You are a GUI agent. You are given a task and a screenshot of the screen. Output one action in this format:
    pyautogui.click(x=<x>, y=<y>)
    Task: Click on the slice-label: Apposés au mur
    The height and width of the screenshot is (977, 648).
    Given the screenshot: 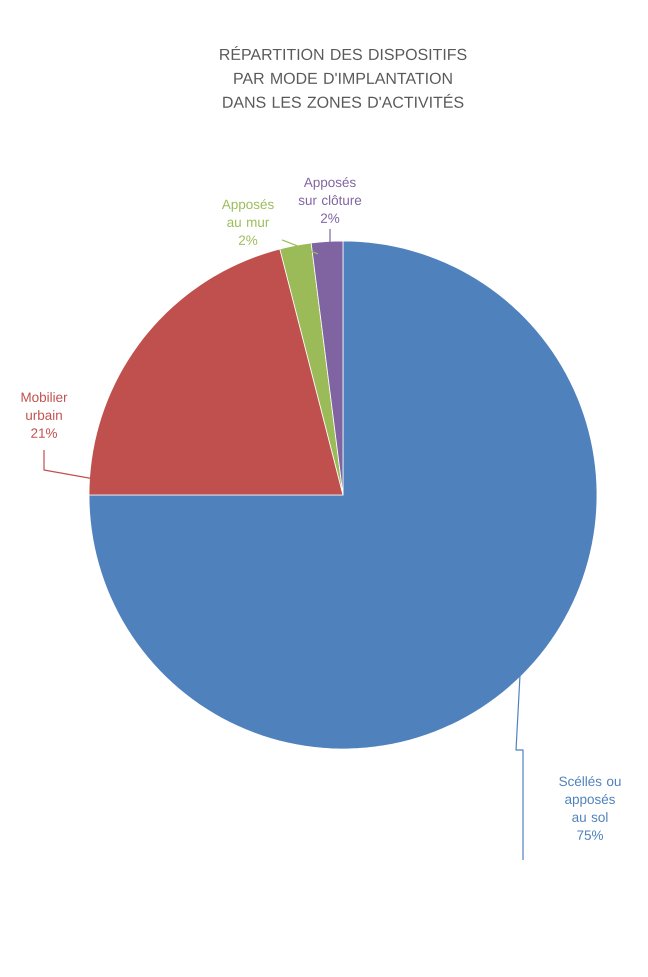 What is the action you would take?
    pyautogui.click(x=248, y=213)
    